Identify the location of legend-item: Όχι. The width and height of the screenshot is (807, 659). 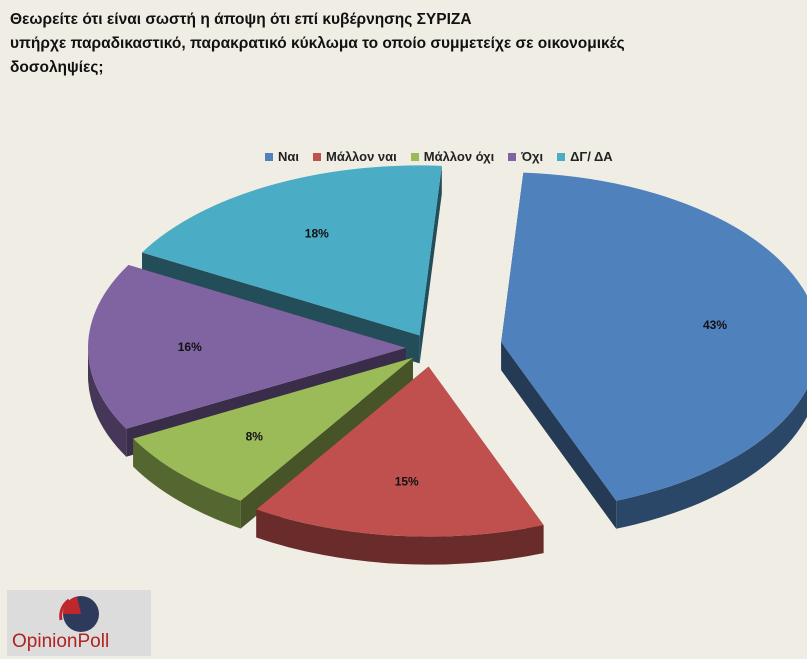
(525, 156).